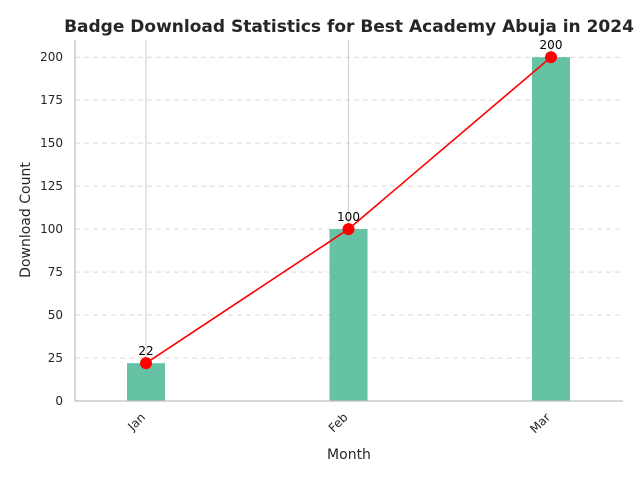 The height and width of the screenshot is (480, 640). I want to click on y-axis-title: Download Count, so click(26, 220).